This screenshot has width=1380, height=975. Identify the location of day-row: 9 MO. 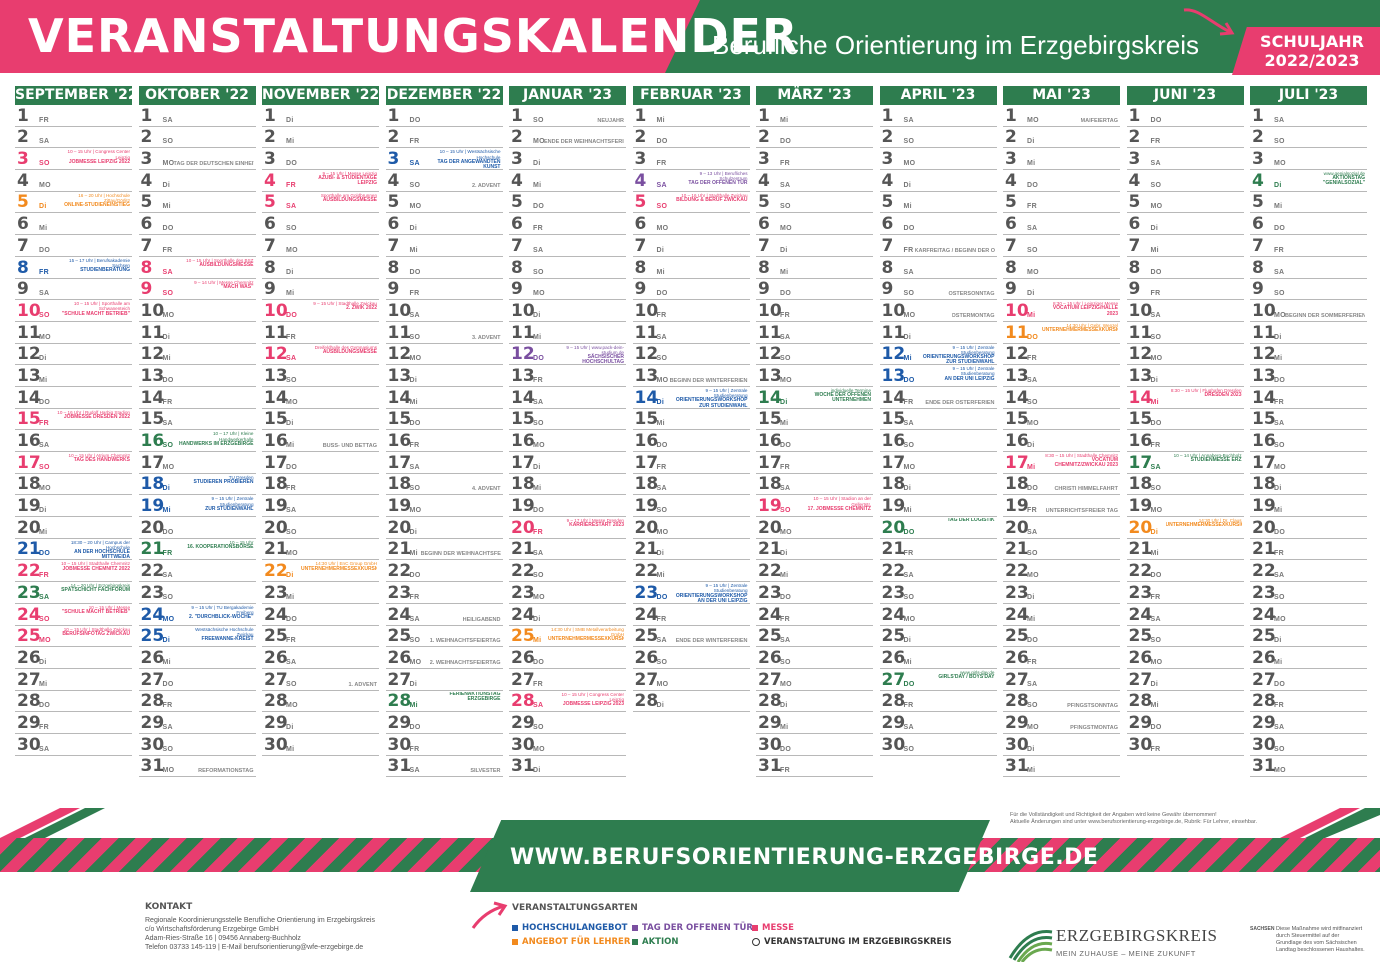
(567, 290).